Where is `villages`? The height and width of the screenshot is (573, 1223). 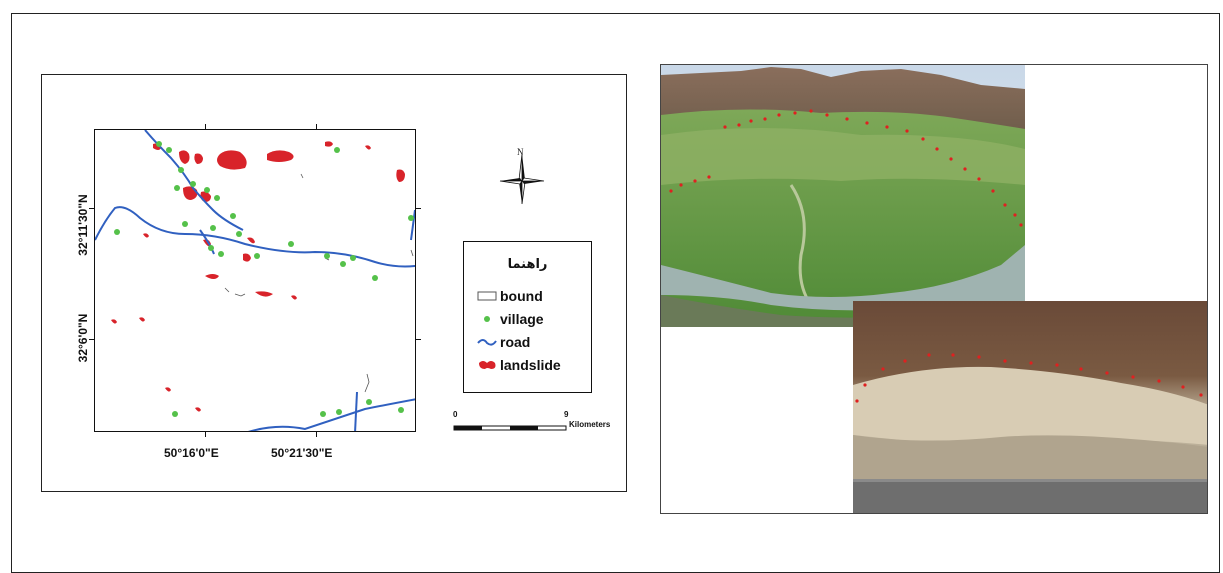
villages is located at coordinates (264, 279).